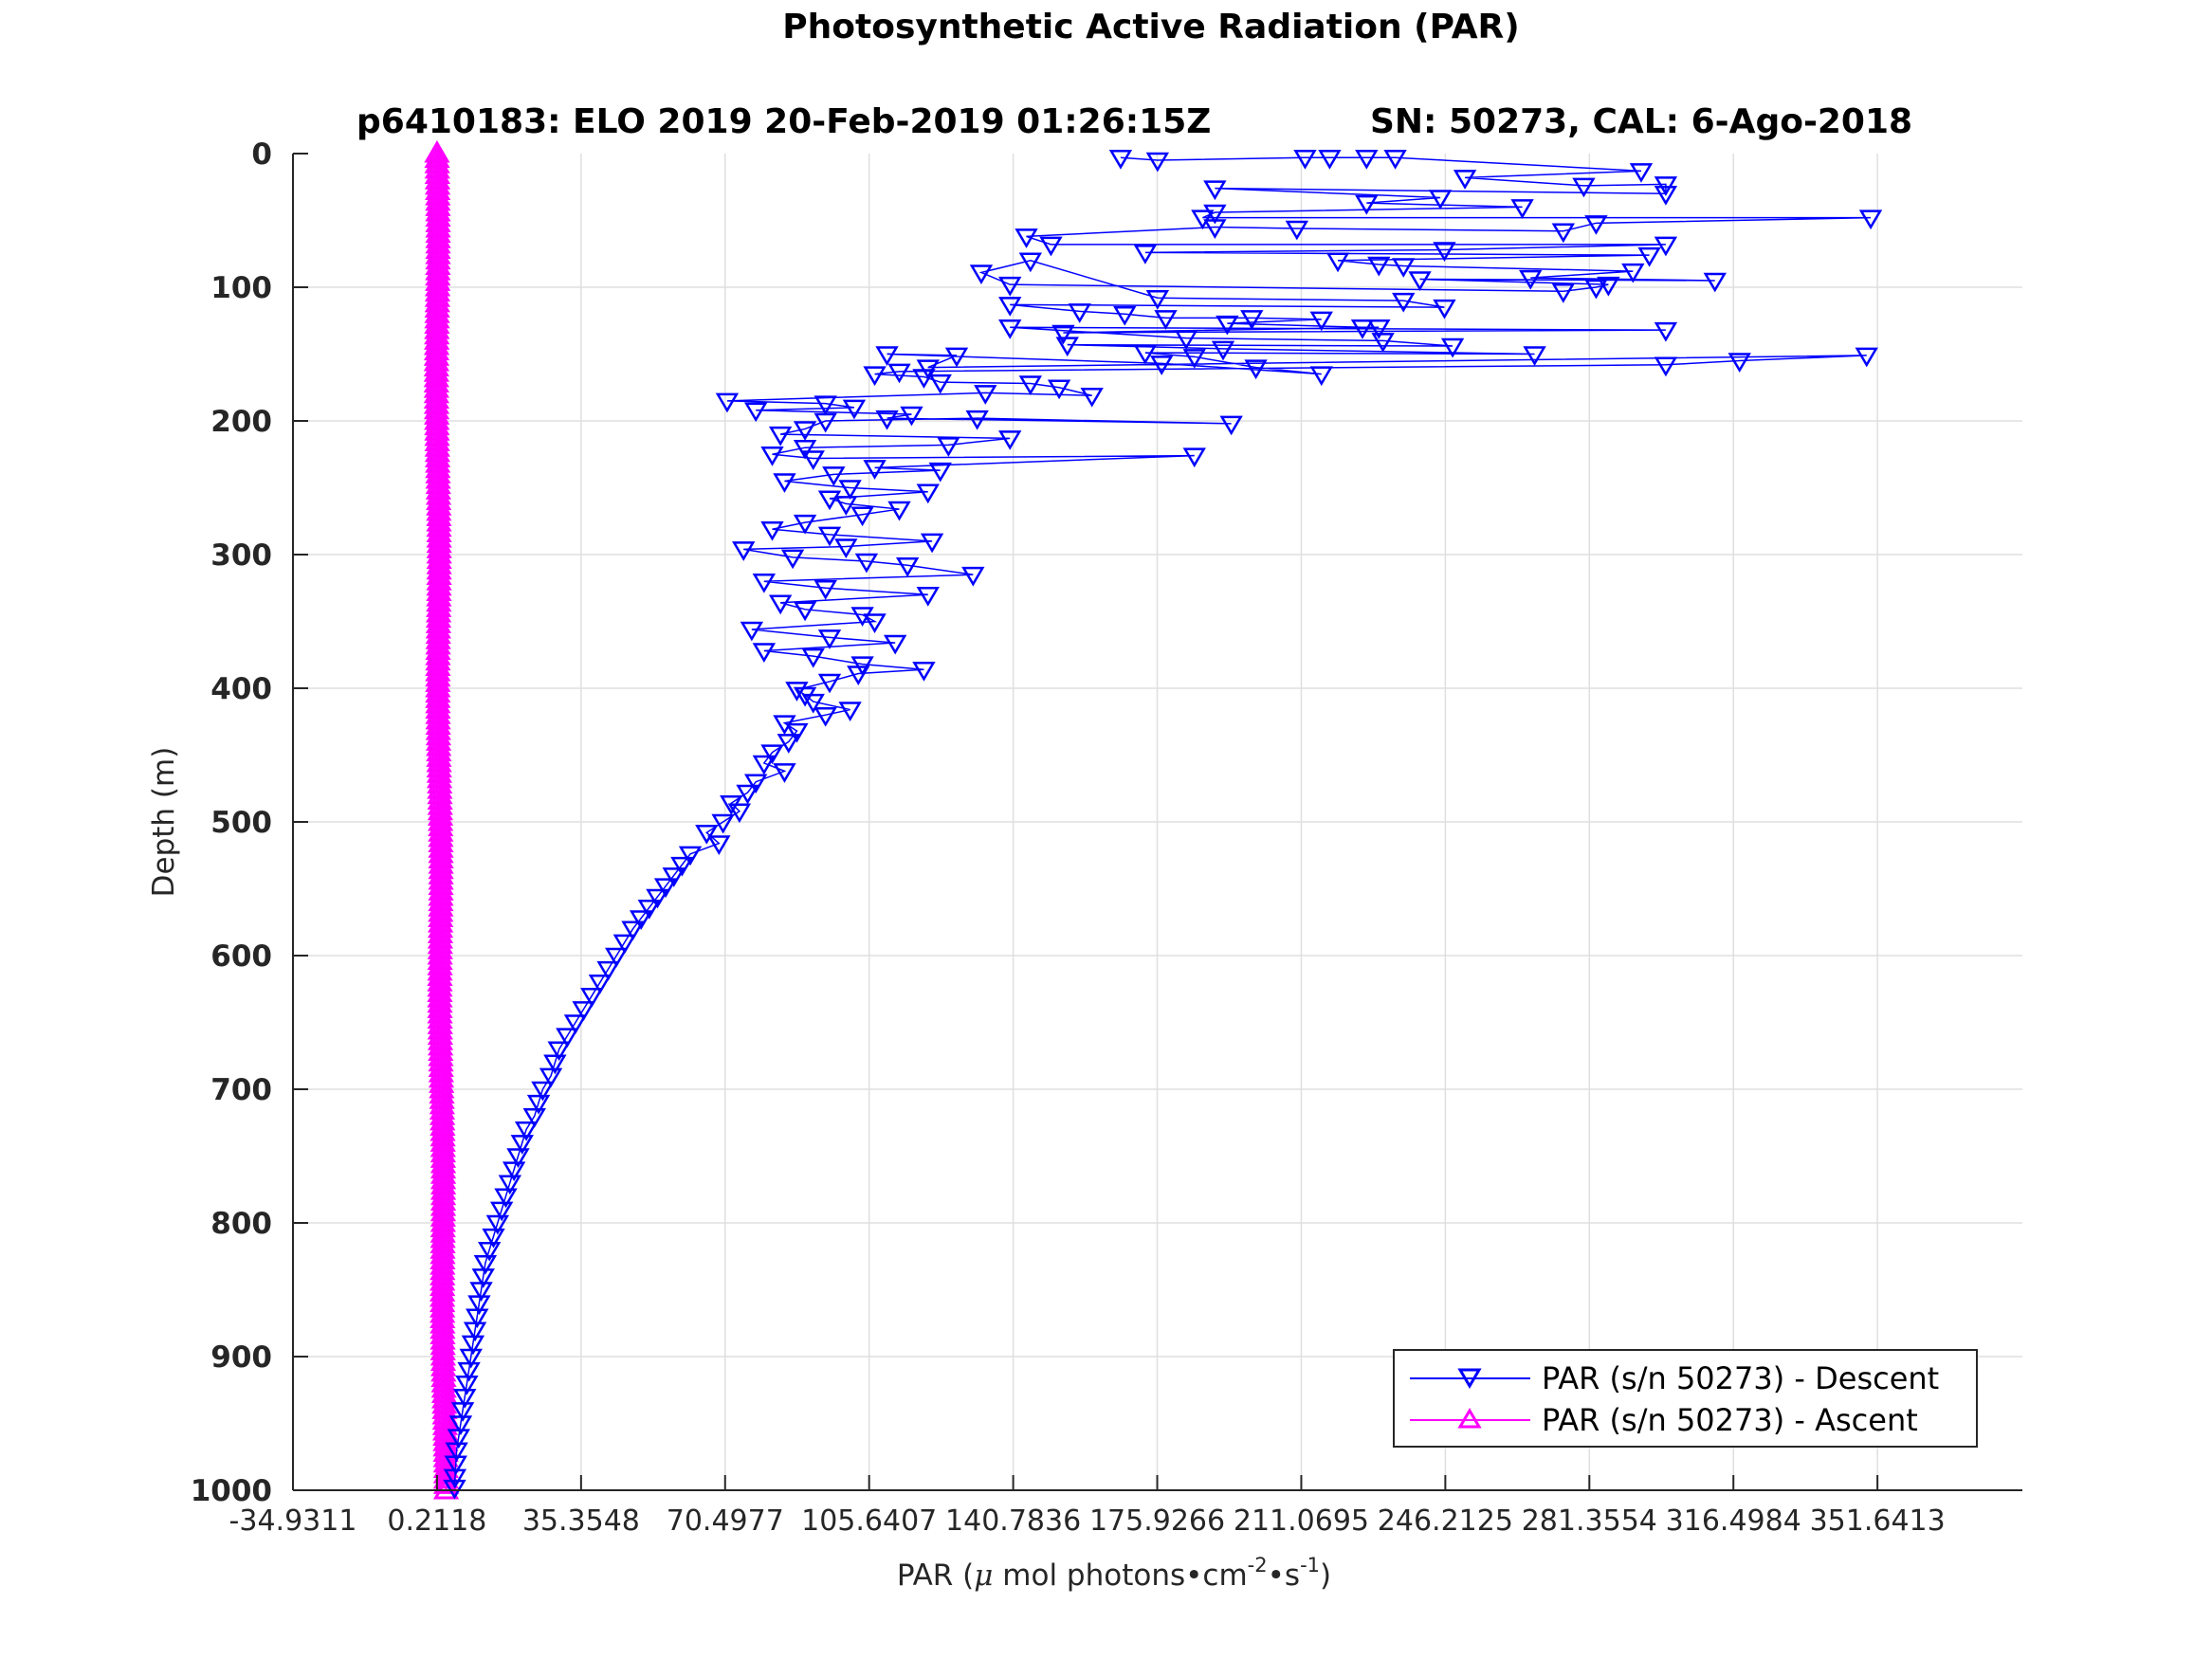  I want to click on x-tick-label: 175.9266, so click(1157, 1521).